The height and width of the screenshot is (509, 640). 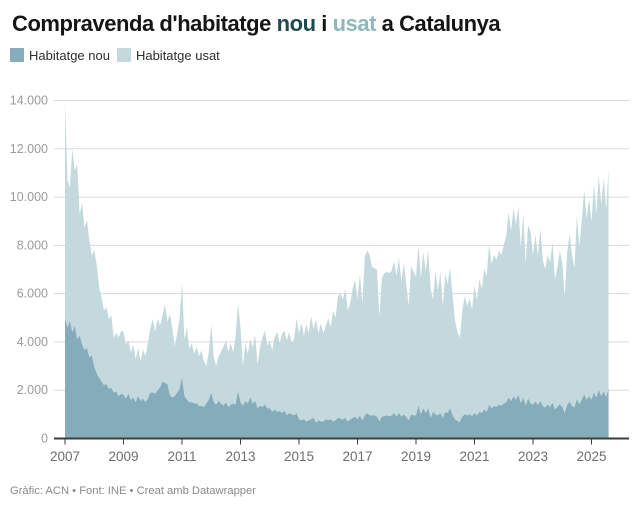 I want to click on svg-text: 0, so click(x=44, y=439).